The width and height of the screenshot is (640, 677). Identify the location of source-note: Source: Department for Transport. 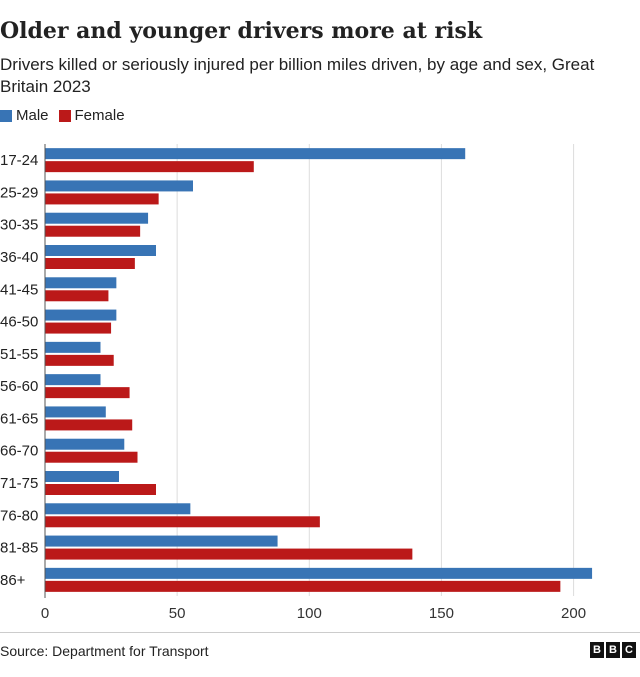
(104, 651).